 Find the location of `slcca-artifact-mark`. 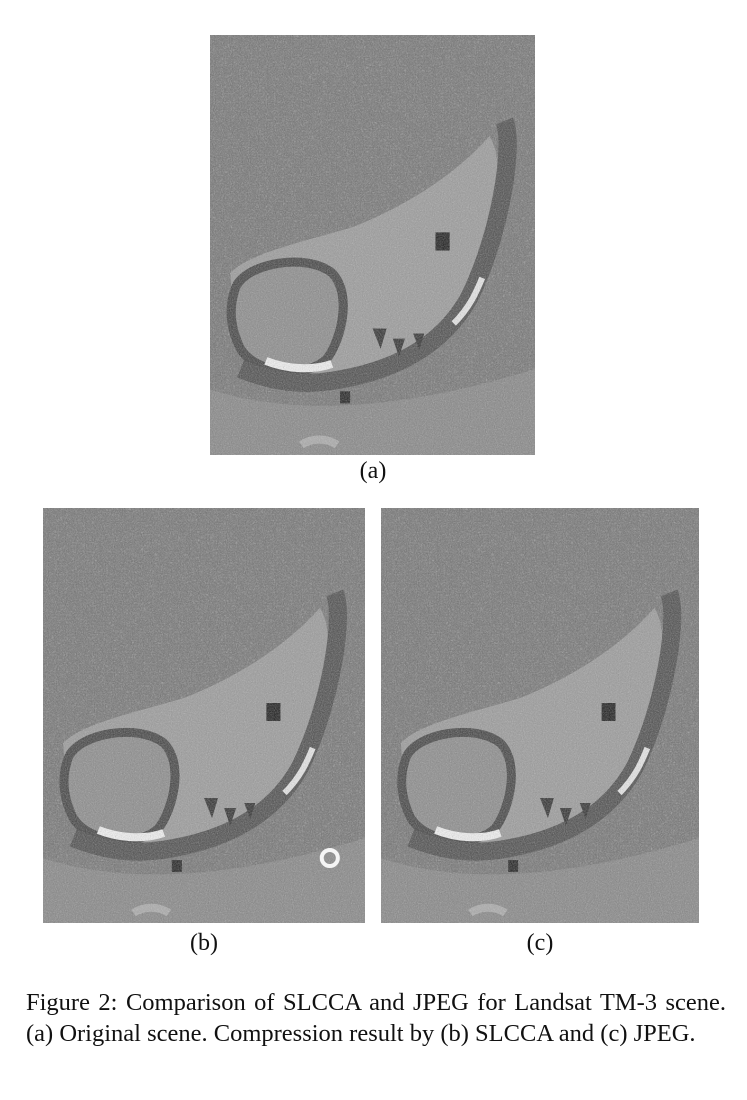

slcca-artifact-mark is located at coordinates (329, 858).